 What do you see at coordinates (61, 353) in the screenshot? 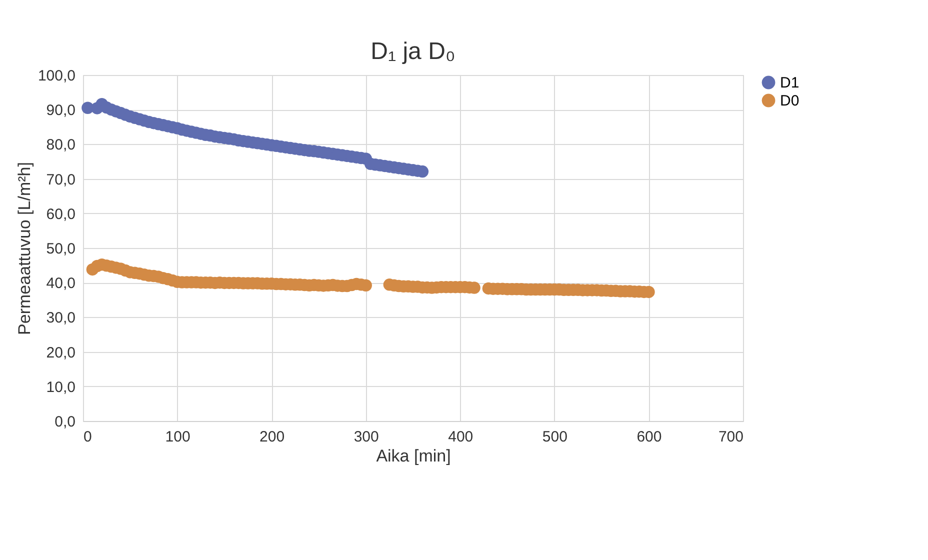
I see `y-tick-label: 20,0` at bounding box center [61, 353].